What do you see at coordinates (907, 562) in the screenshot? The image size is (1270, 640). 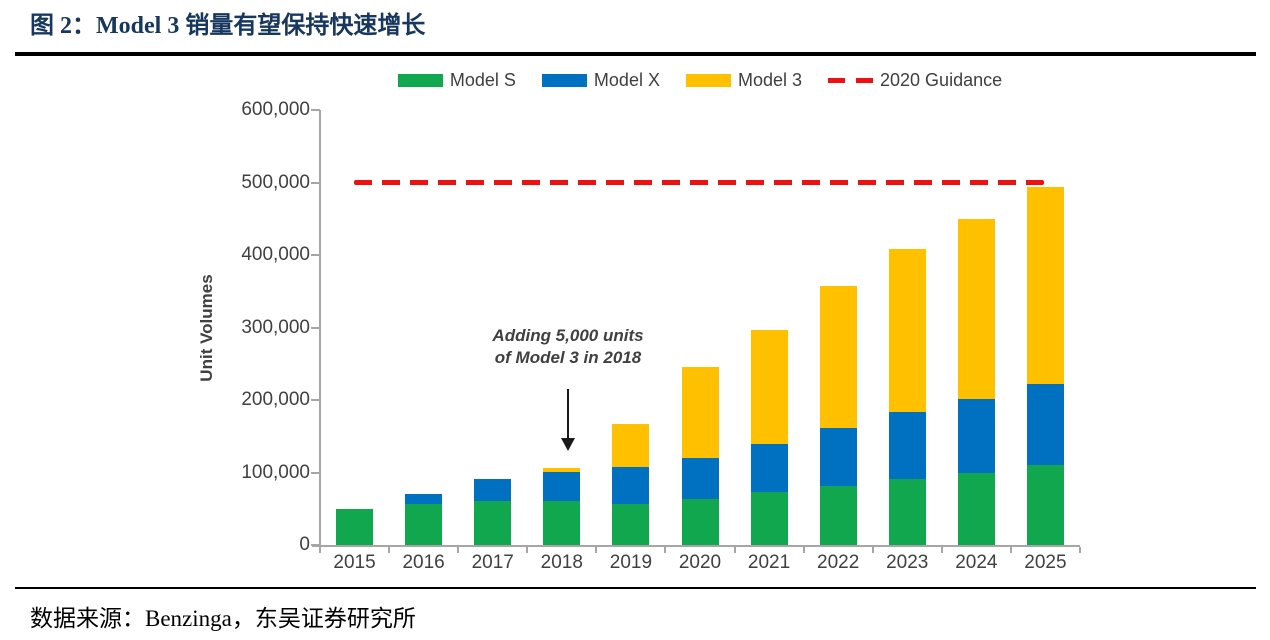 I see `x-tick-label-2023: 2023` at bounding box center [907, 562].